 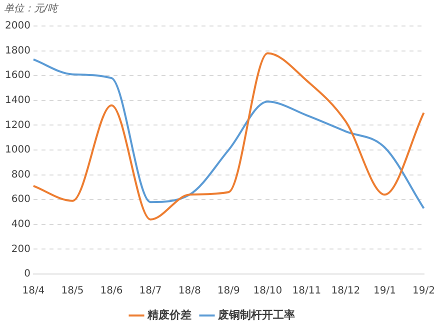 I want to click on x-tick-label: 18/9, so click(x=228, y=291).